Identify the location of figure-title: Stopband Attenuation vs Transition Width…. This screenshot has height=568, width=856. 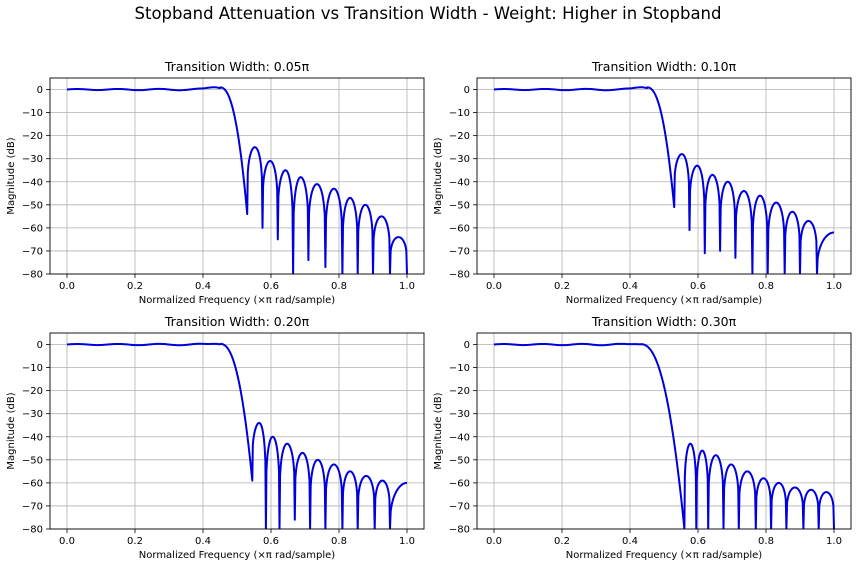
(428, 13).